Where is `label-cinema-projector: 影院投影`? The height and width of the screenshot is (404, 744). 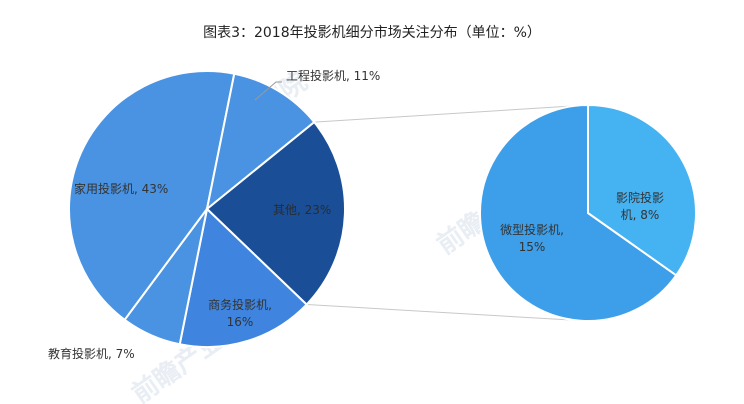 label-cinema-projector: 影院投影 is located at coordinates (640, 197).